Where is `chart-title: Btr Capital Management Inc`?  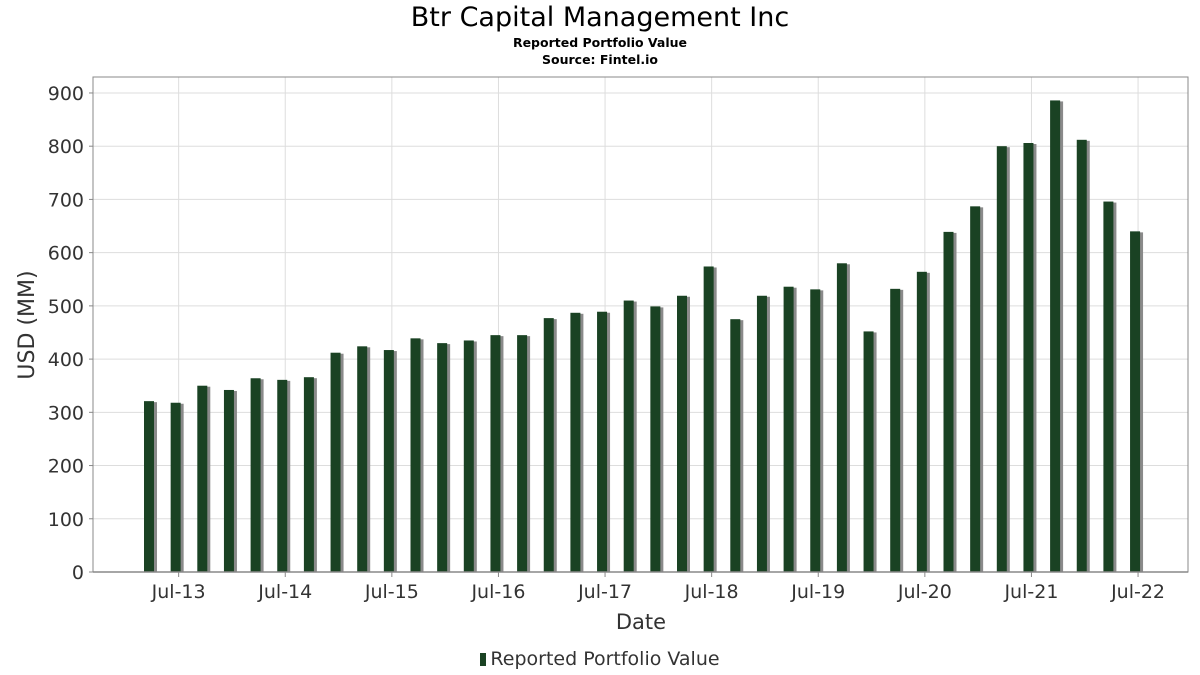 chart-title: Btr Capital Management Inc is located at coordinates (600, 17).